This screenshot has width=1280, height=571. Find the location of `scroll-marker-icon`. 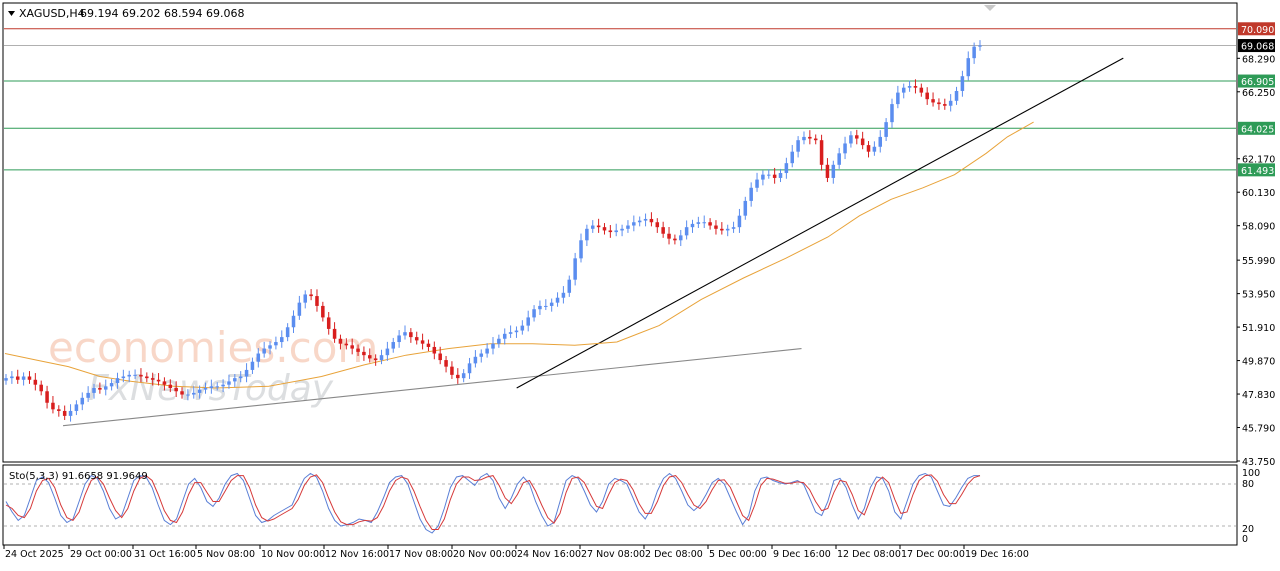

scroll-marker-icon is located at coordinates (990, 8).